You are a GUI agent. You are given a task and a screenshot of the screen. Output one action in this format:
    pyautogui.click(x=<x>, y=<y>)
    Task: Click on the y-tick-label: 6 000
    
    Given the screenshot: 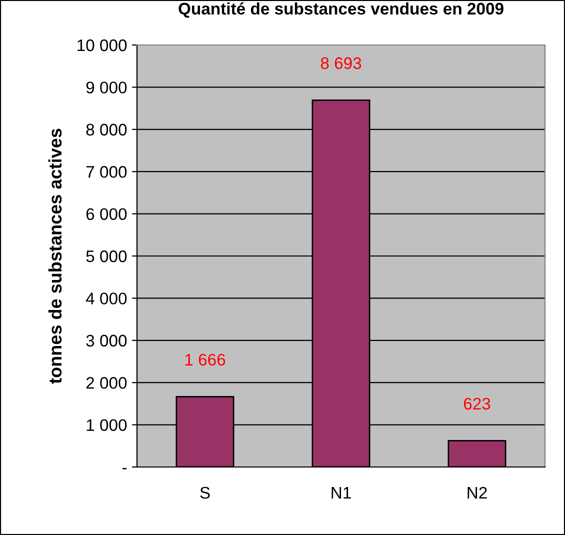 What is the action you would take?
    pyautogui.click(x=106, y=214)
    